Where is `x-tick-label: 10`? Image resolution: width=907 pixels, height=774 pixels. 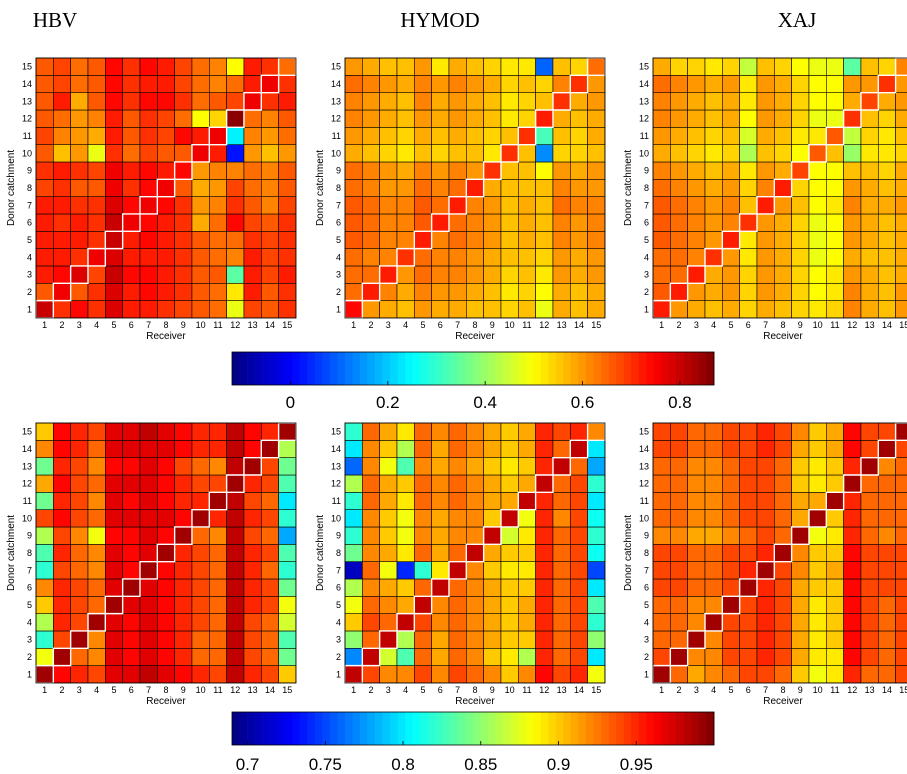
x-tick-label: 10 is located at coordinates (818, 690).